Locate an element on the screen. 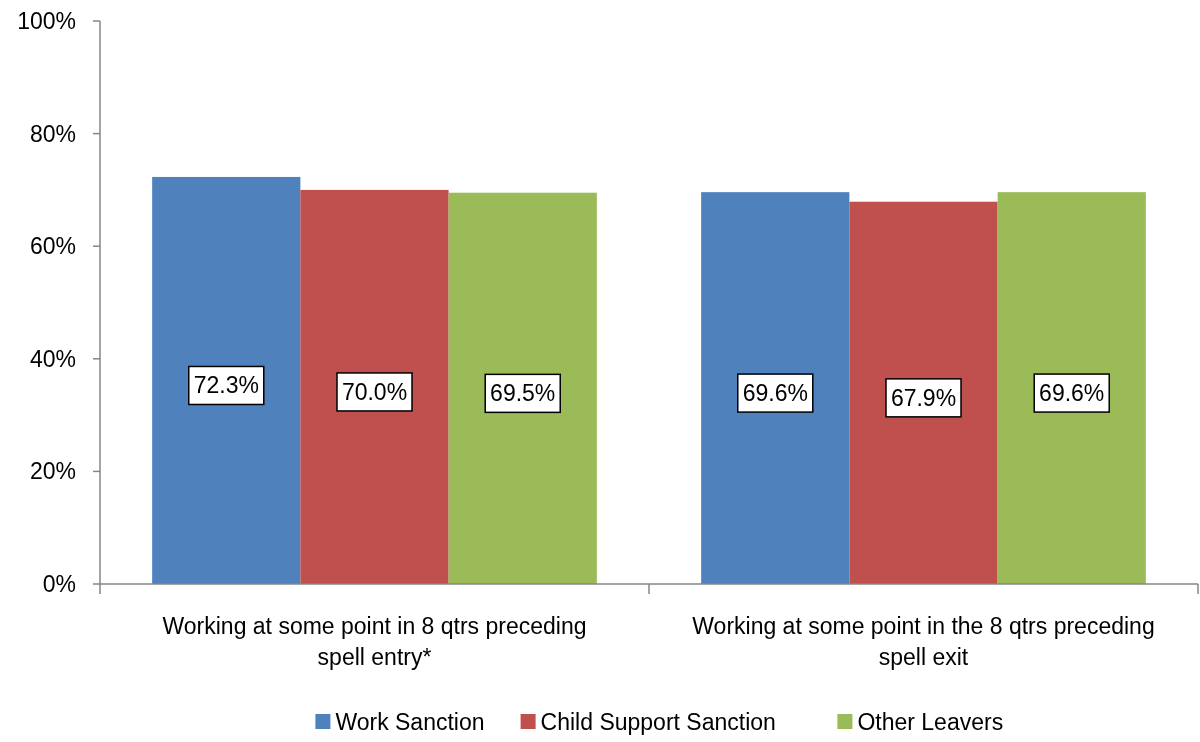  data-label: 67.9% is located at coordinates (923, 397).